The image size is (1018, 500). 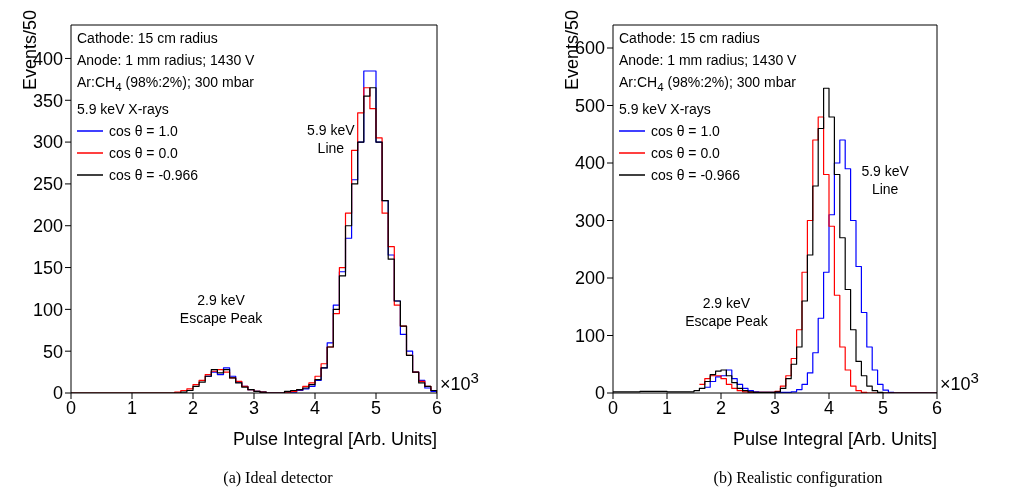 I want to click on y-tick-label: 400, so click(x=589, y=163).